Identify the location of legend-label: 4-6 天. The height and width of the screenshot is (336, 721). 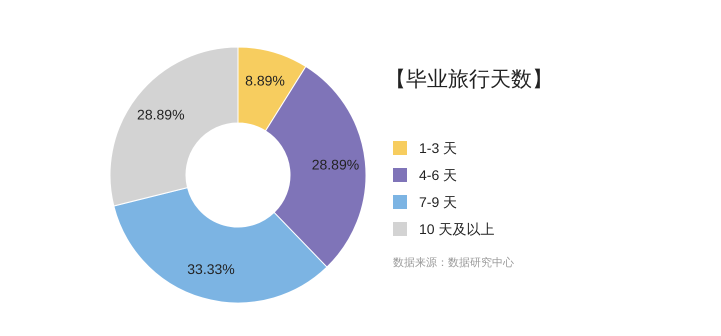
(438, 174).